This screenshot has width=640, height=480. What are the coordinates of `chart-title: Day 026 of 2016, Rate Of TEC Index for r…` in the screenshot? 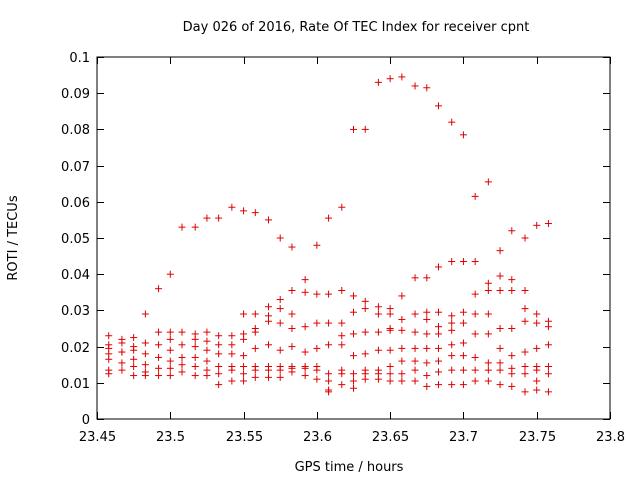 It's located at (356, 27).